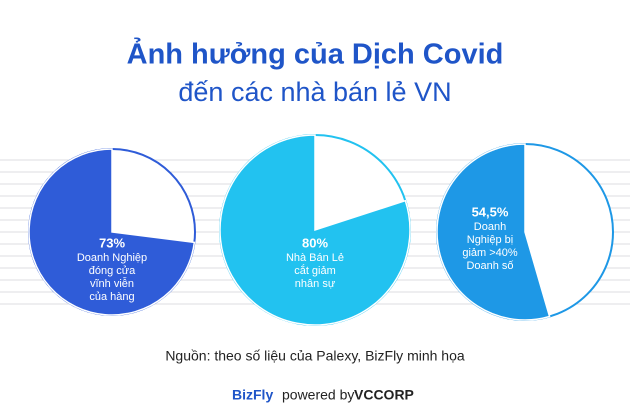  What do you see at coordinates (252, 395) in the screenshot?
I see `footer-brand: BizFly` at bounding box center [252, 395].